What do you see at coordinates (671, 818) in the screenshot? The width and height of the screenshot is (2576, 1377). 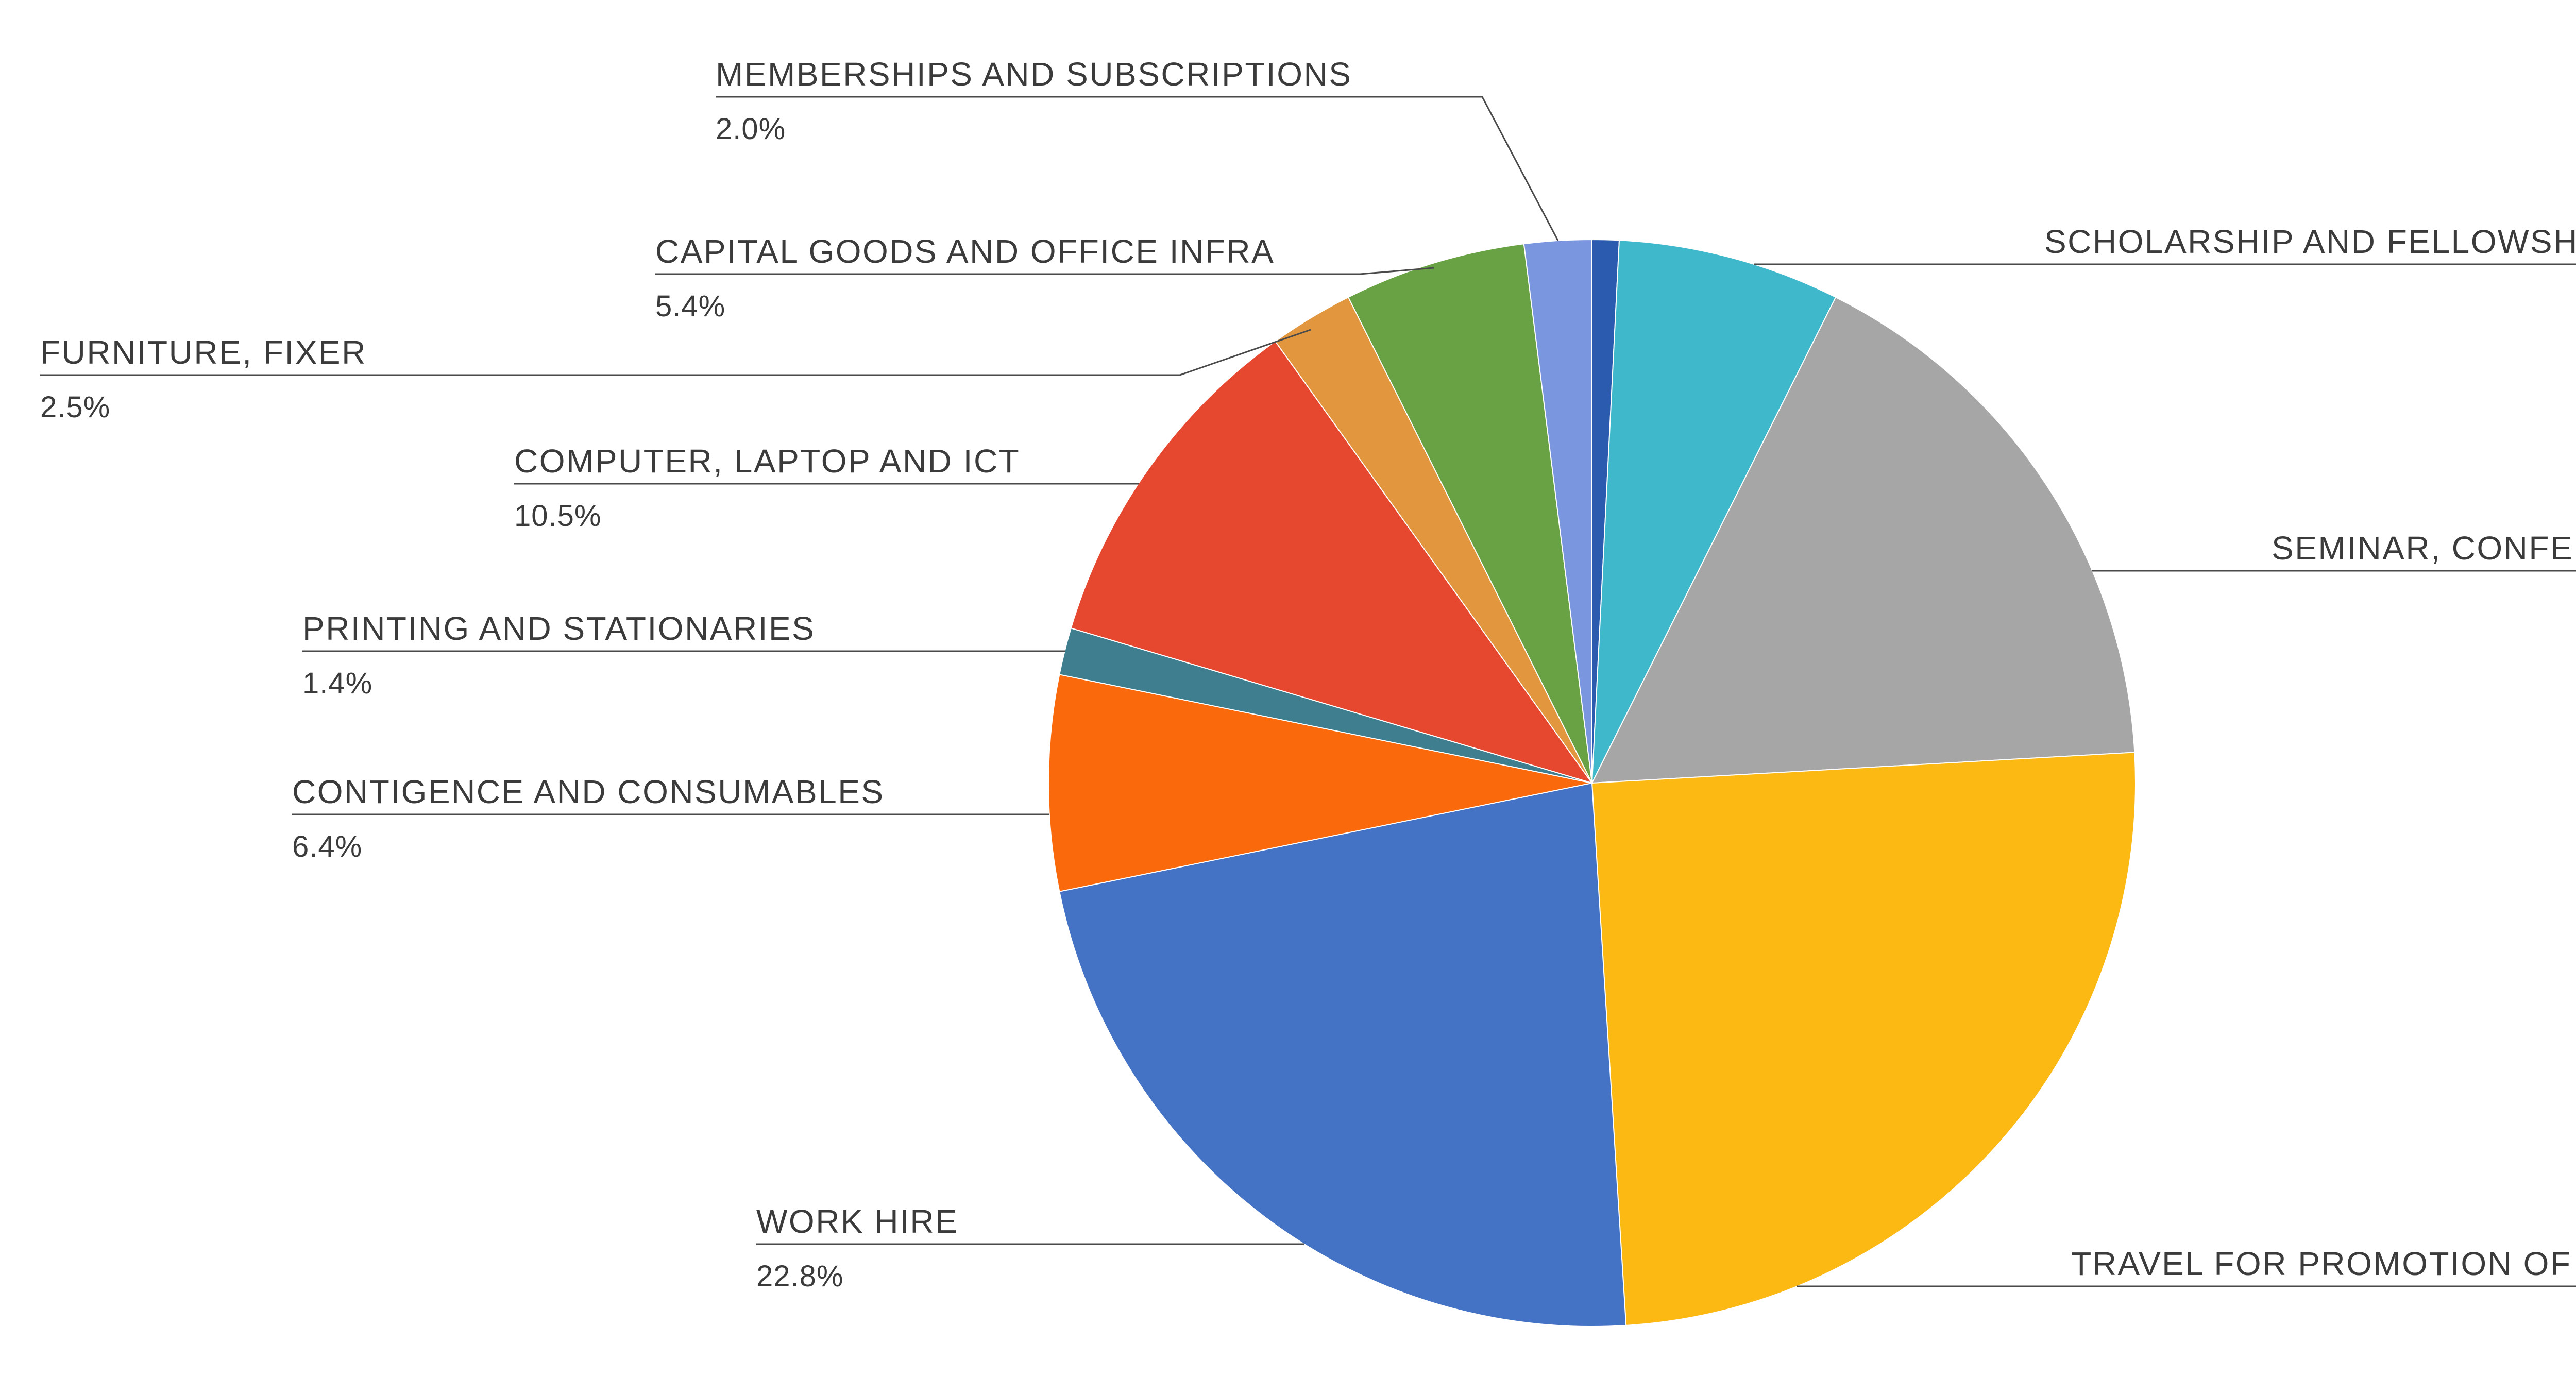 I see `slice-callout-contigence-and-consumables: CONTIGENCE AND CONSUMABLES 6.4%` at bounding box center [671, 818].